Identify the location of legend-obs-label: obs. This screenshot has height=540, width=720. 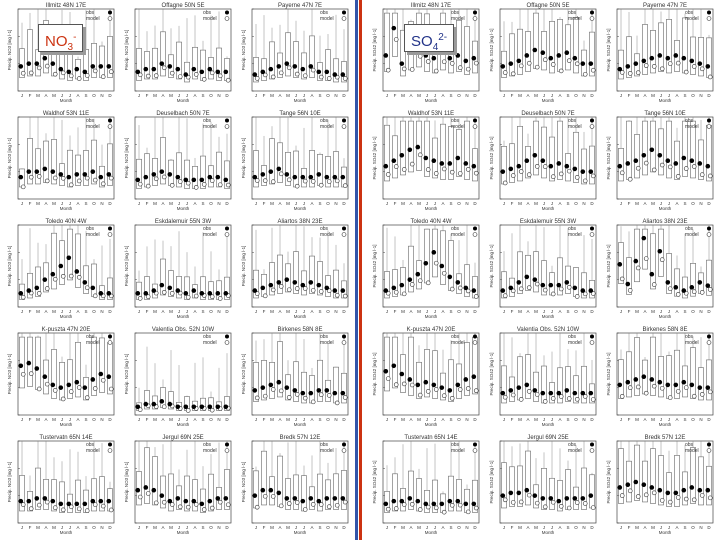
(90, 121).